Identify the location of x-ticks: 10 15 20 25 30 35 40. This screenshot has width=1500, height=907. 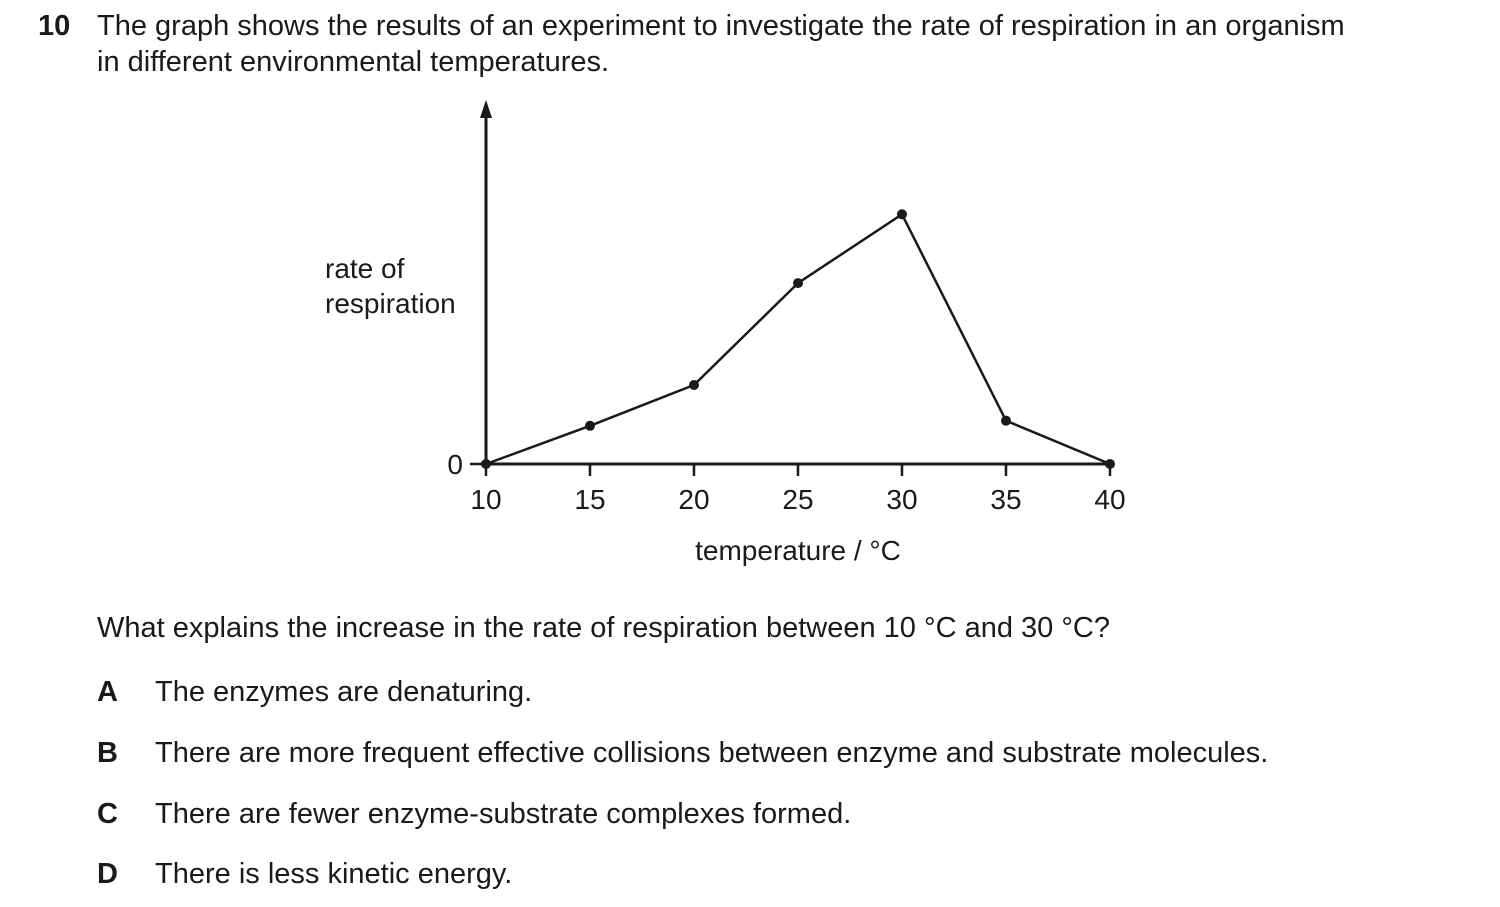
(798, 489).